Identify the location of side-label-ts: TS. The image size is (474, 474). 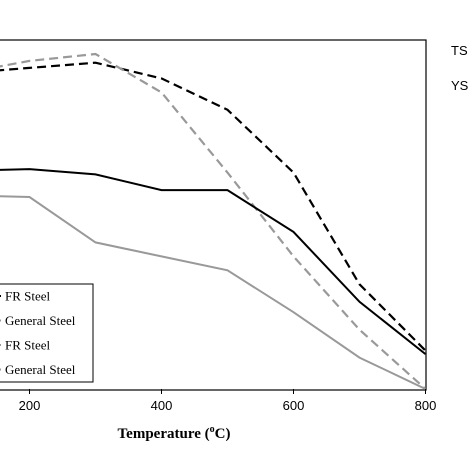
(459, 50).